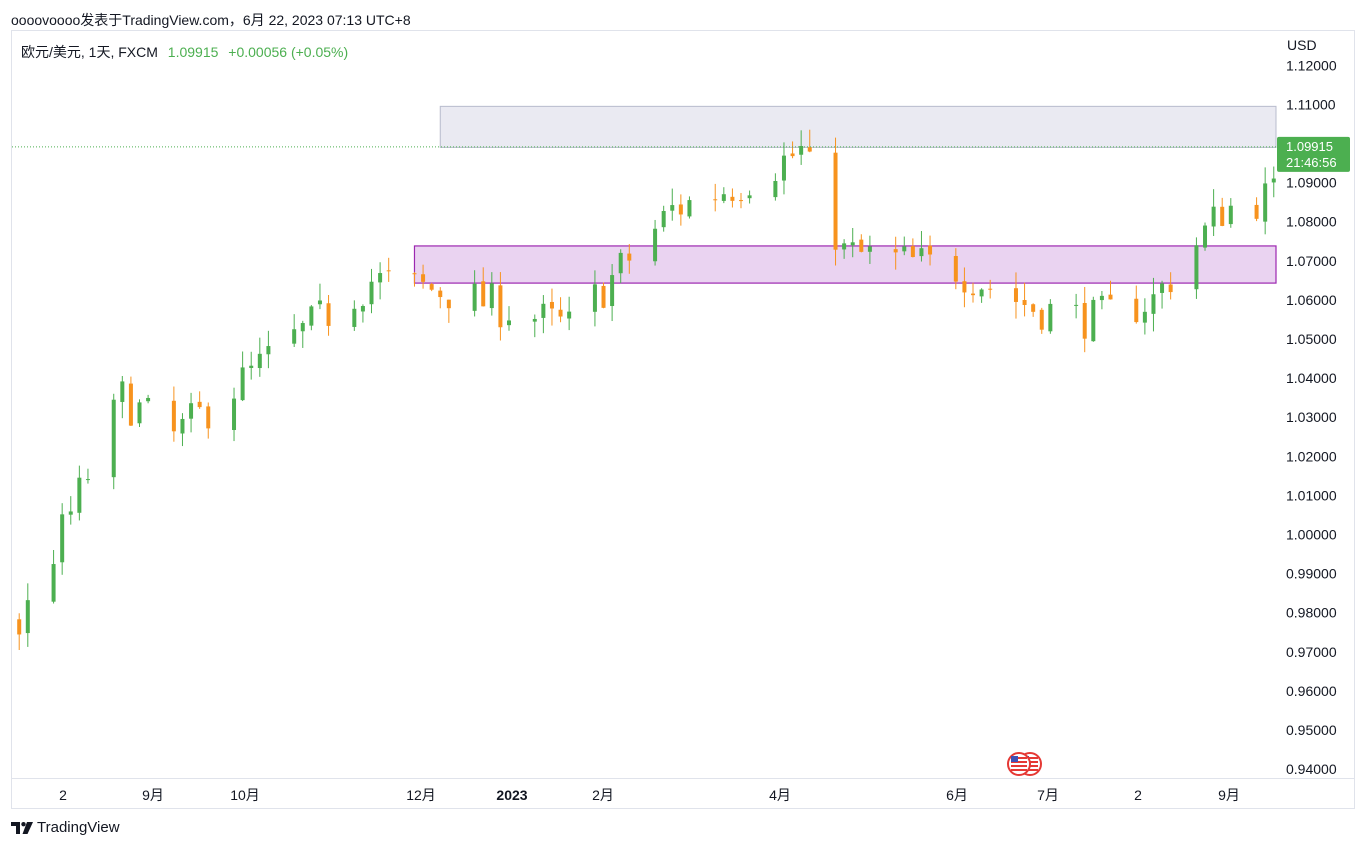  Describe the element at coordinates (1302, 45) in the screenshot. I see `currency-label: USD` at that location.